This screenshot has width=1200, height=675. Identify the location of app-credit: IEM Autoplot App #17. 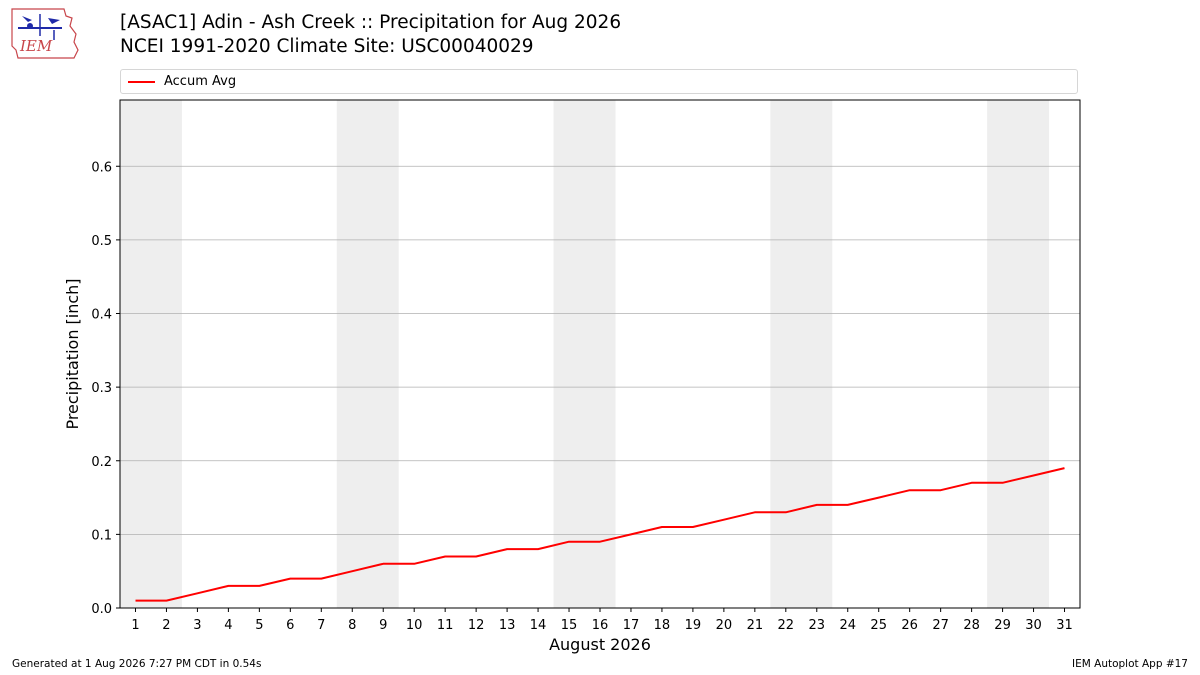
(1130, 664).